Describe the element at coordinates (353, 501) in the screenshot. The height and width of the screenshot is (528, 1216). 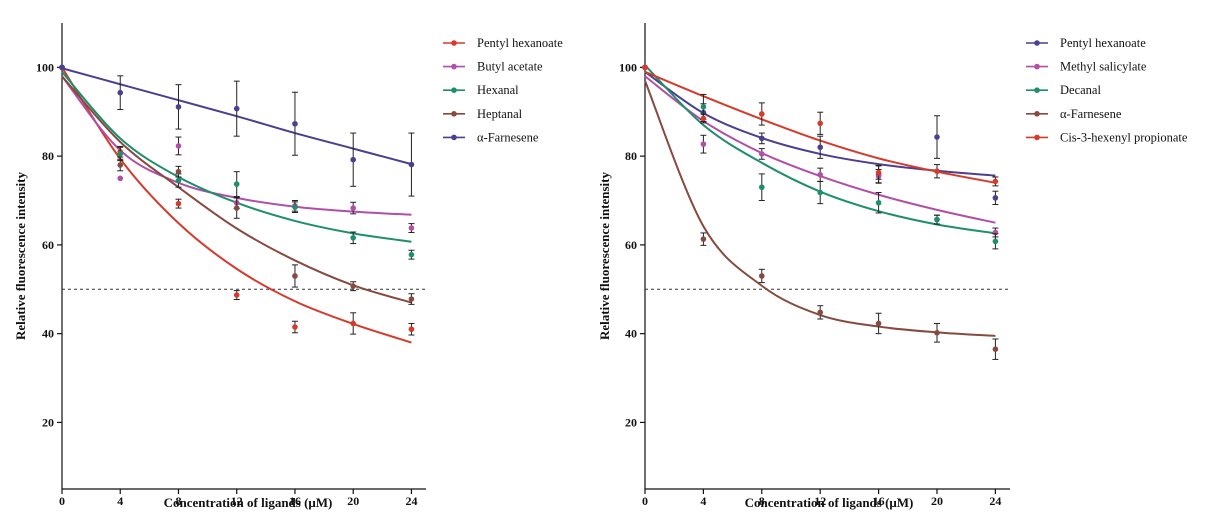
I see `x-tick-label: 20` at that location.